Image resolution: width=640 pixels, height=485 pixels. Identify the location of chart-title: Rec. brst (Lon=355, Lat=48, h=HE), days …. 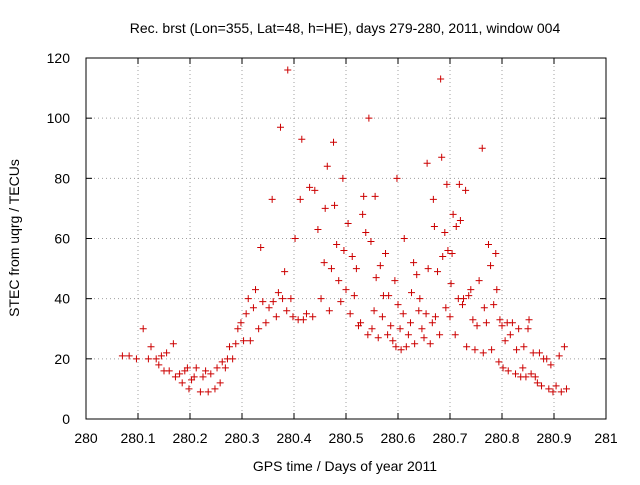
(345, 28).